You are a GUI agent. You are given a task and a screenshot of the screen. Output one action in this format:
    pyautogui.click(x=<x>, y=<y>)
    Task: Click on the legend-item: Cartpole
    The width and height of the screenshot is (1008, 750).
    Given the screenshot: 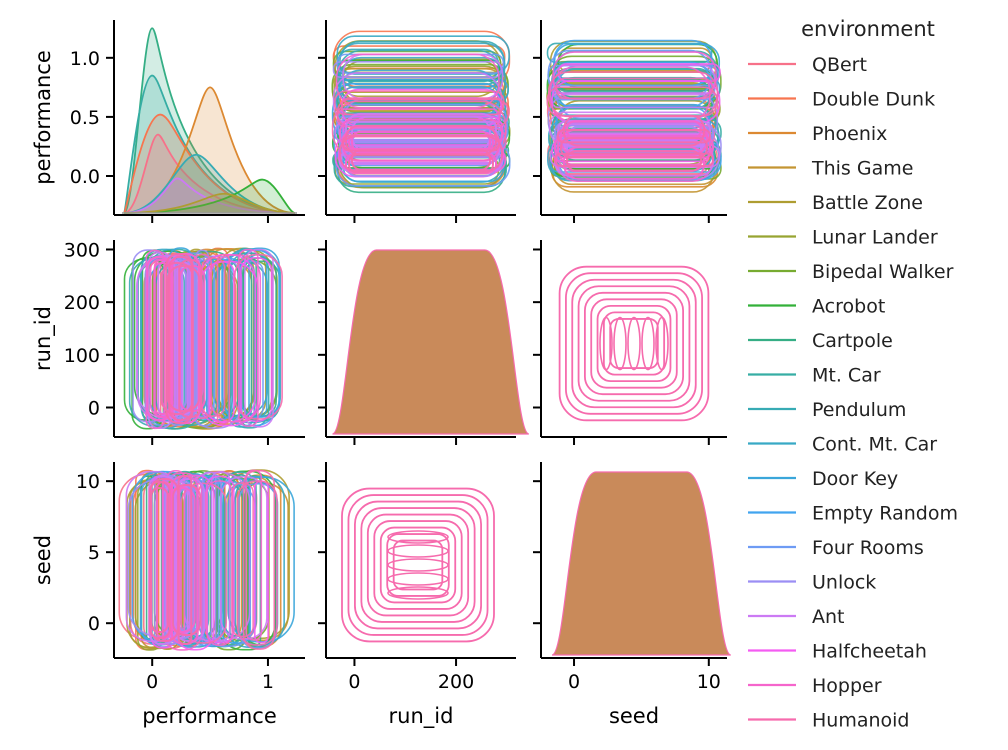 What is the action you would take?
    pyautogui.click(x=820, y=341)
    